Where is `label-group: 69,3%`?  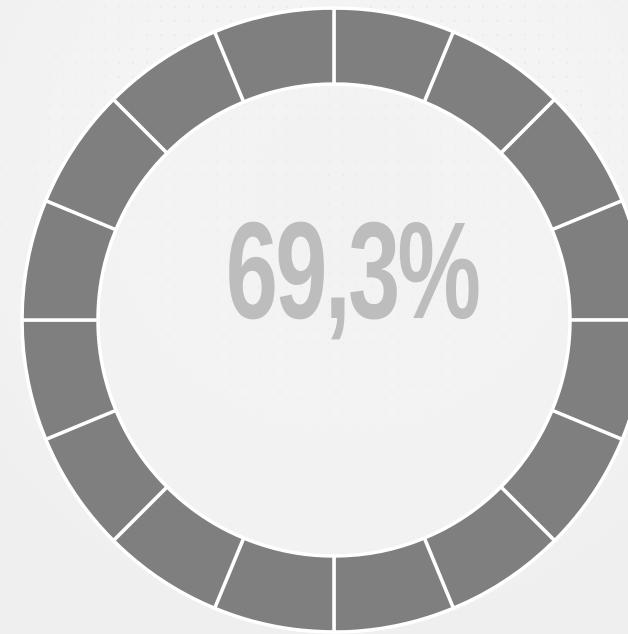
label-group: 69,3% is located at coordinates (354, 271).